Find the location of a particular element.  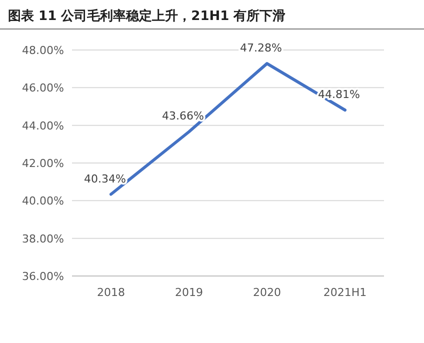

x-tick-label: 2019 is located at coordinates (189, 292).